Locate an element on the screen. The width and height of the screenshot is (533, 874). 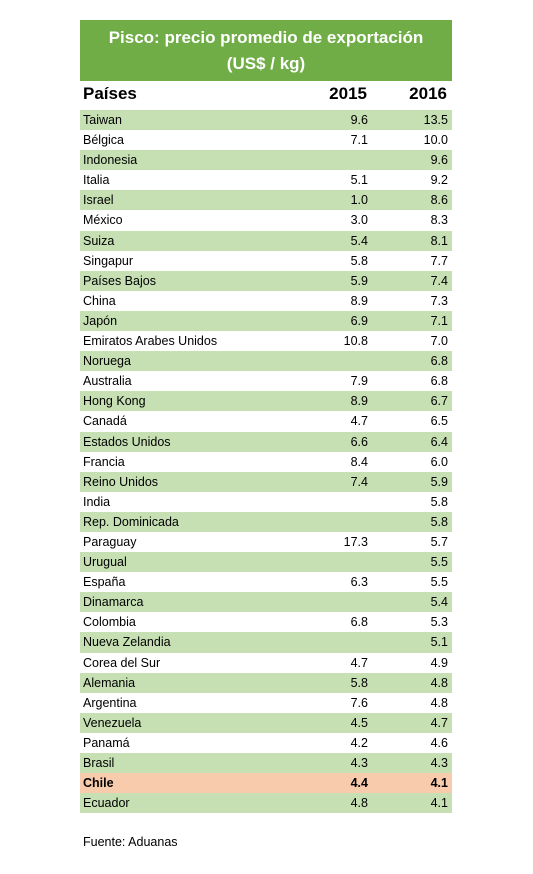
header-cell: 2016 is located at coordinates (428, 93).